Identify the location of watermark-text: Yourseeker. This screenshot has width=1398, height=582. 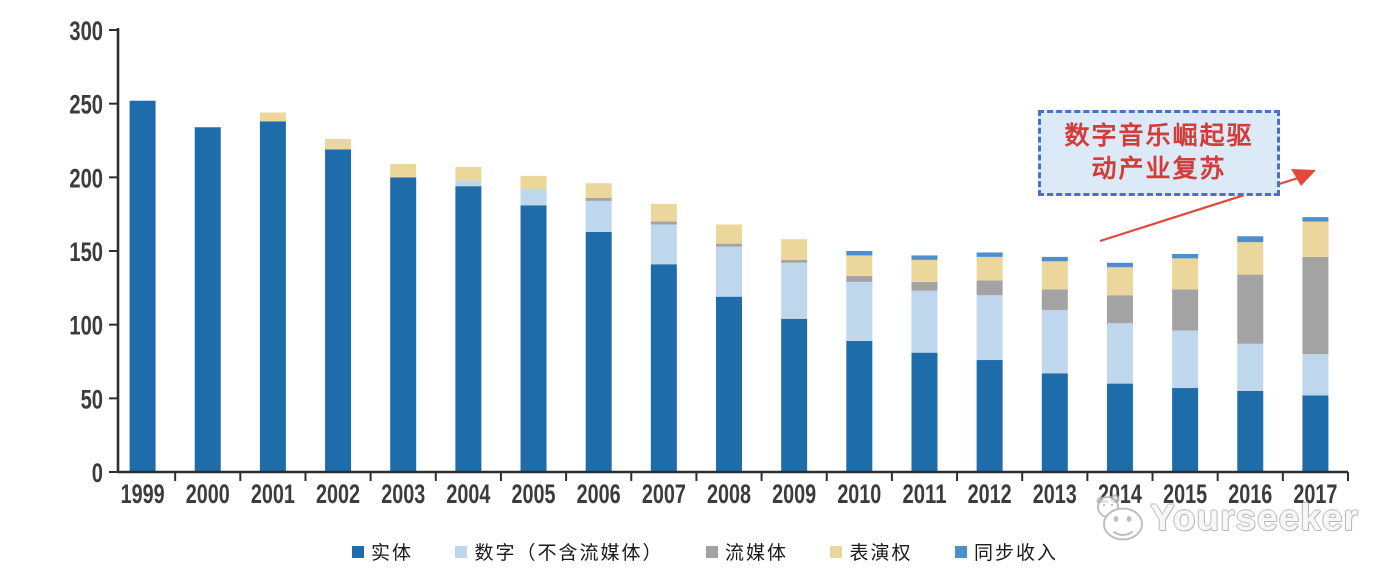
(1254, 517).